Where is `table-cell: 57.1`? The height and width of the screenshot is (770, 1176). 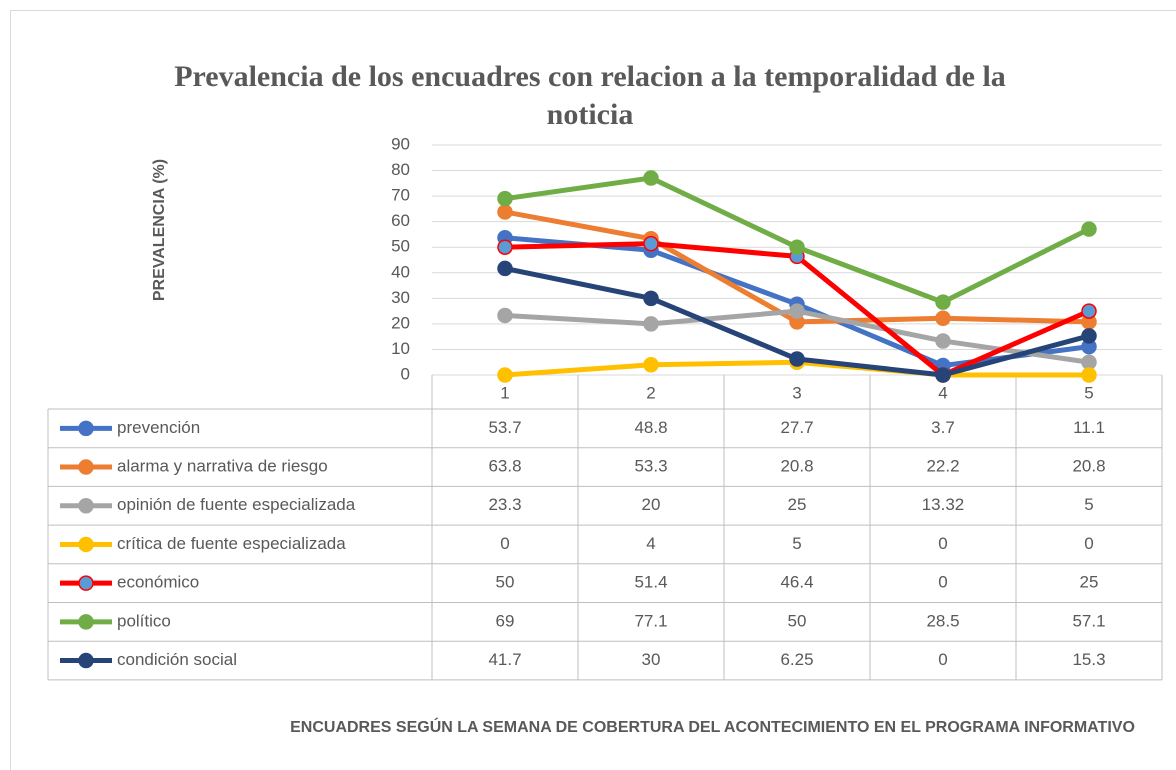
table-cell: 57.1 is located at coordinates (1088, 620).